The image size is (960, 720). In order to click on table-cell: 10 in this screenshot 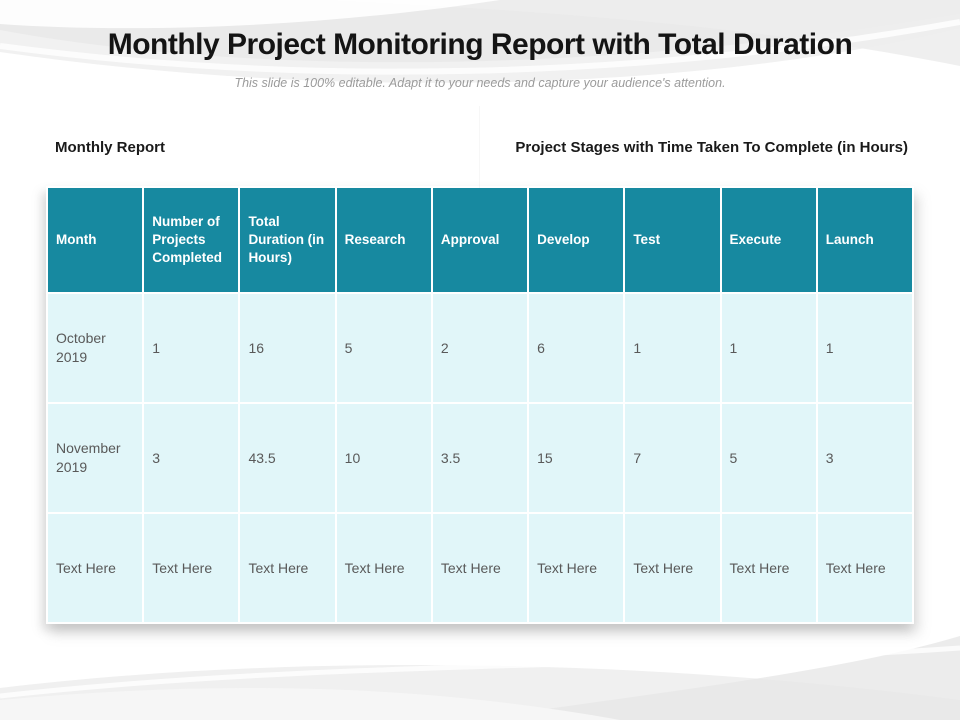, I will do `click(383, 458)`.